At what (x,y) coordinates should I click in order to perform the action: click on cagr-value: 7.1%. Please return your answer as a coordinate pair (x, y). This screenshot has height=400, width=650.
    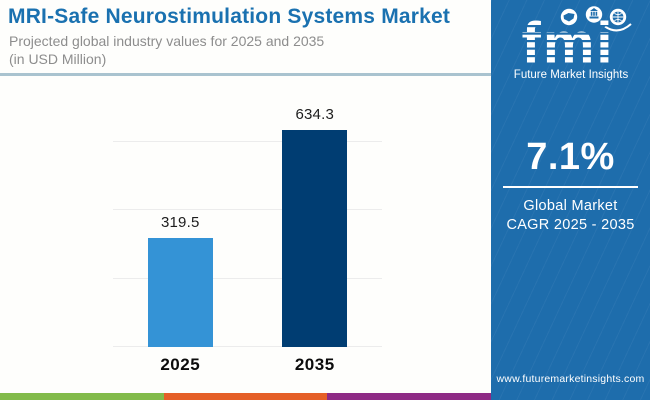
    Looking at the image, I should click on (570, 157).